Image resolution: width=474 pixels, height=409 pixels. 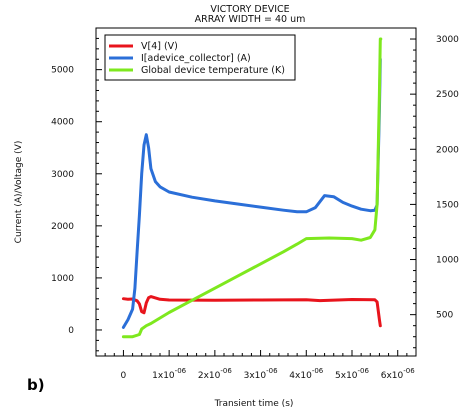 I want to click on legend-label-v4: V[4] (V), so click(x=159, y=46).